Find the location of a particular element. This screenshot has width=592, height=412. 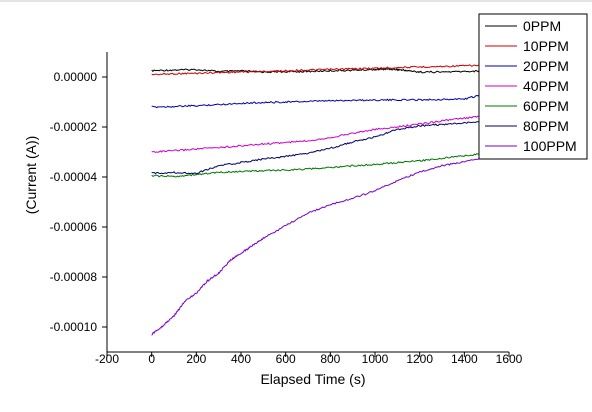

x-tick-label: 1600 is located at coordinates (509, 359).